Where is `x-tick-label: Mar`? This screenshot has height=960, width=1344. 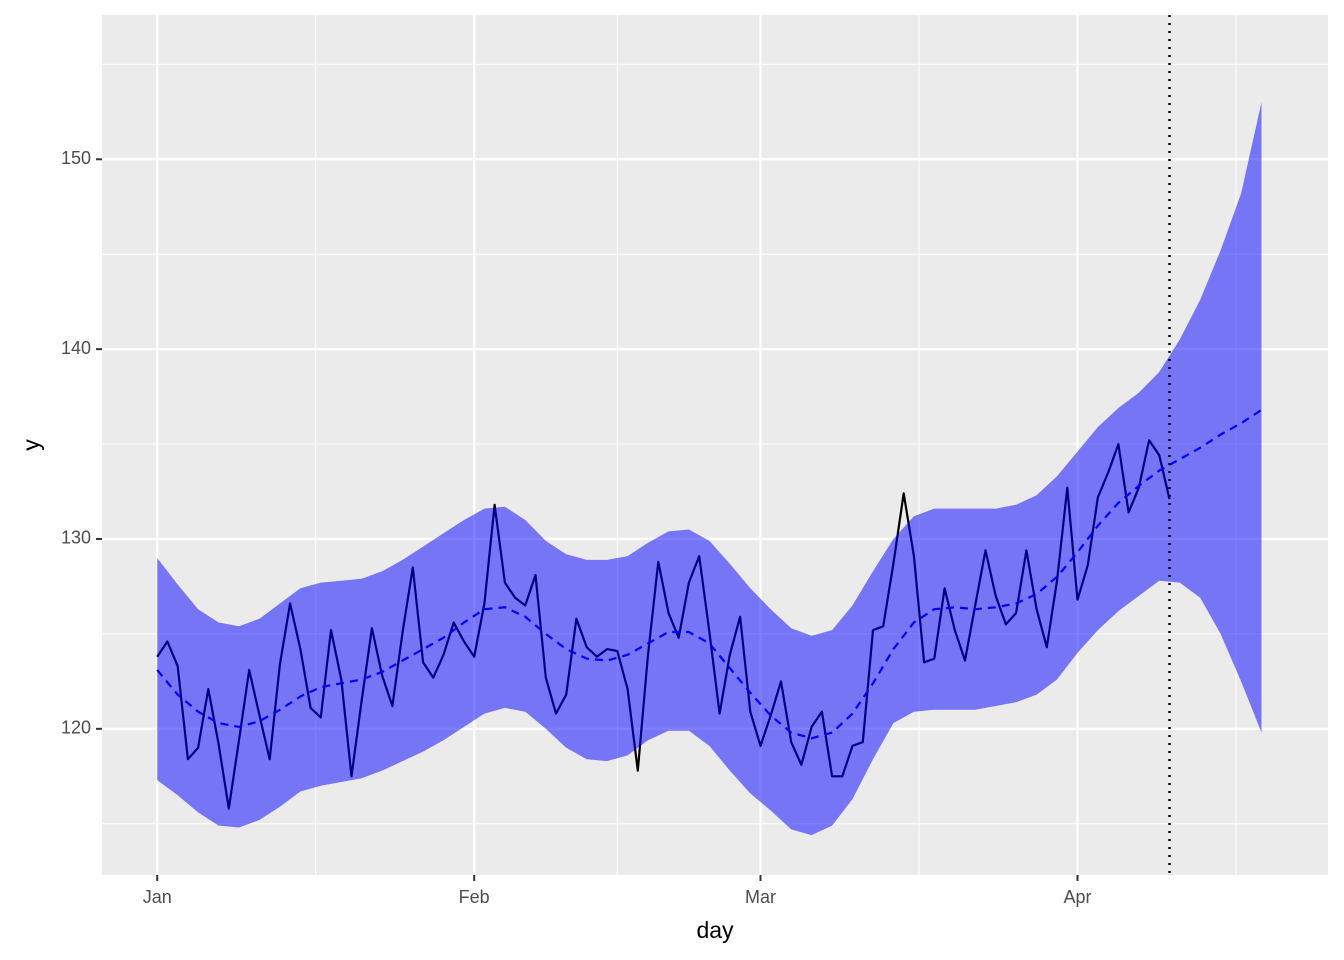
x-tick-label: Mar is located at coordinates (760, 897).